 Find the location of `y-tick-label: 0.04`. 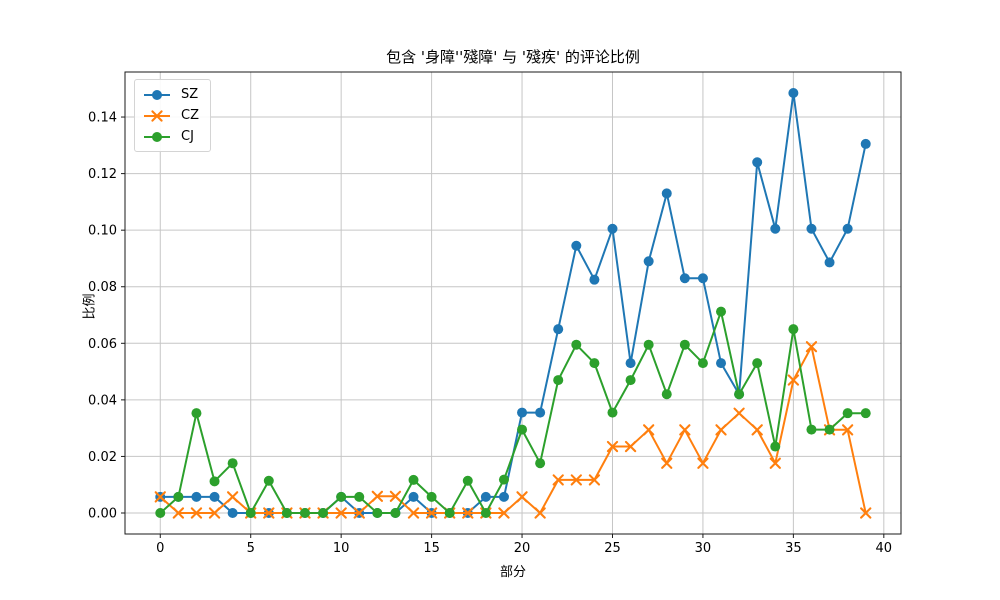

y-tick-label: 0.04 is located at coordinates (102, 400).